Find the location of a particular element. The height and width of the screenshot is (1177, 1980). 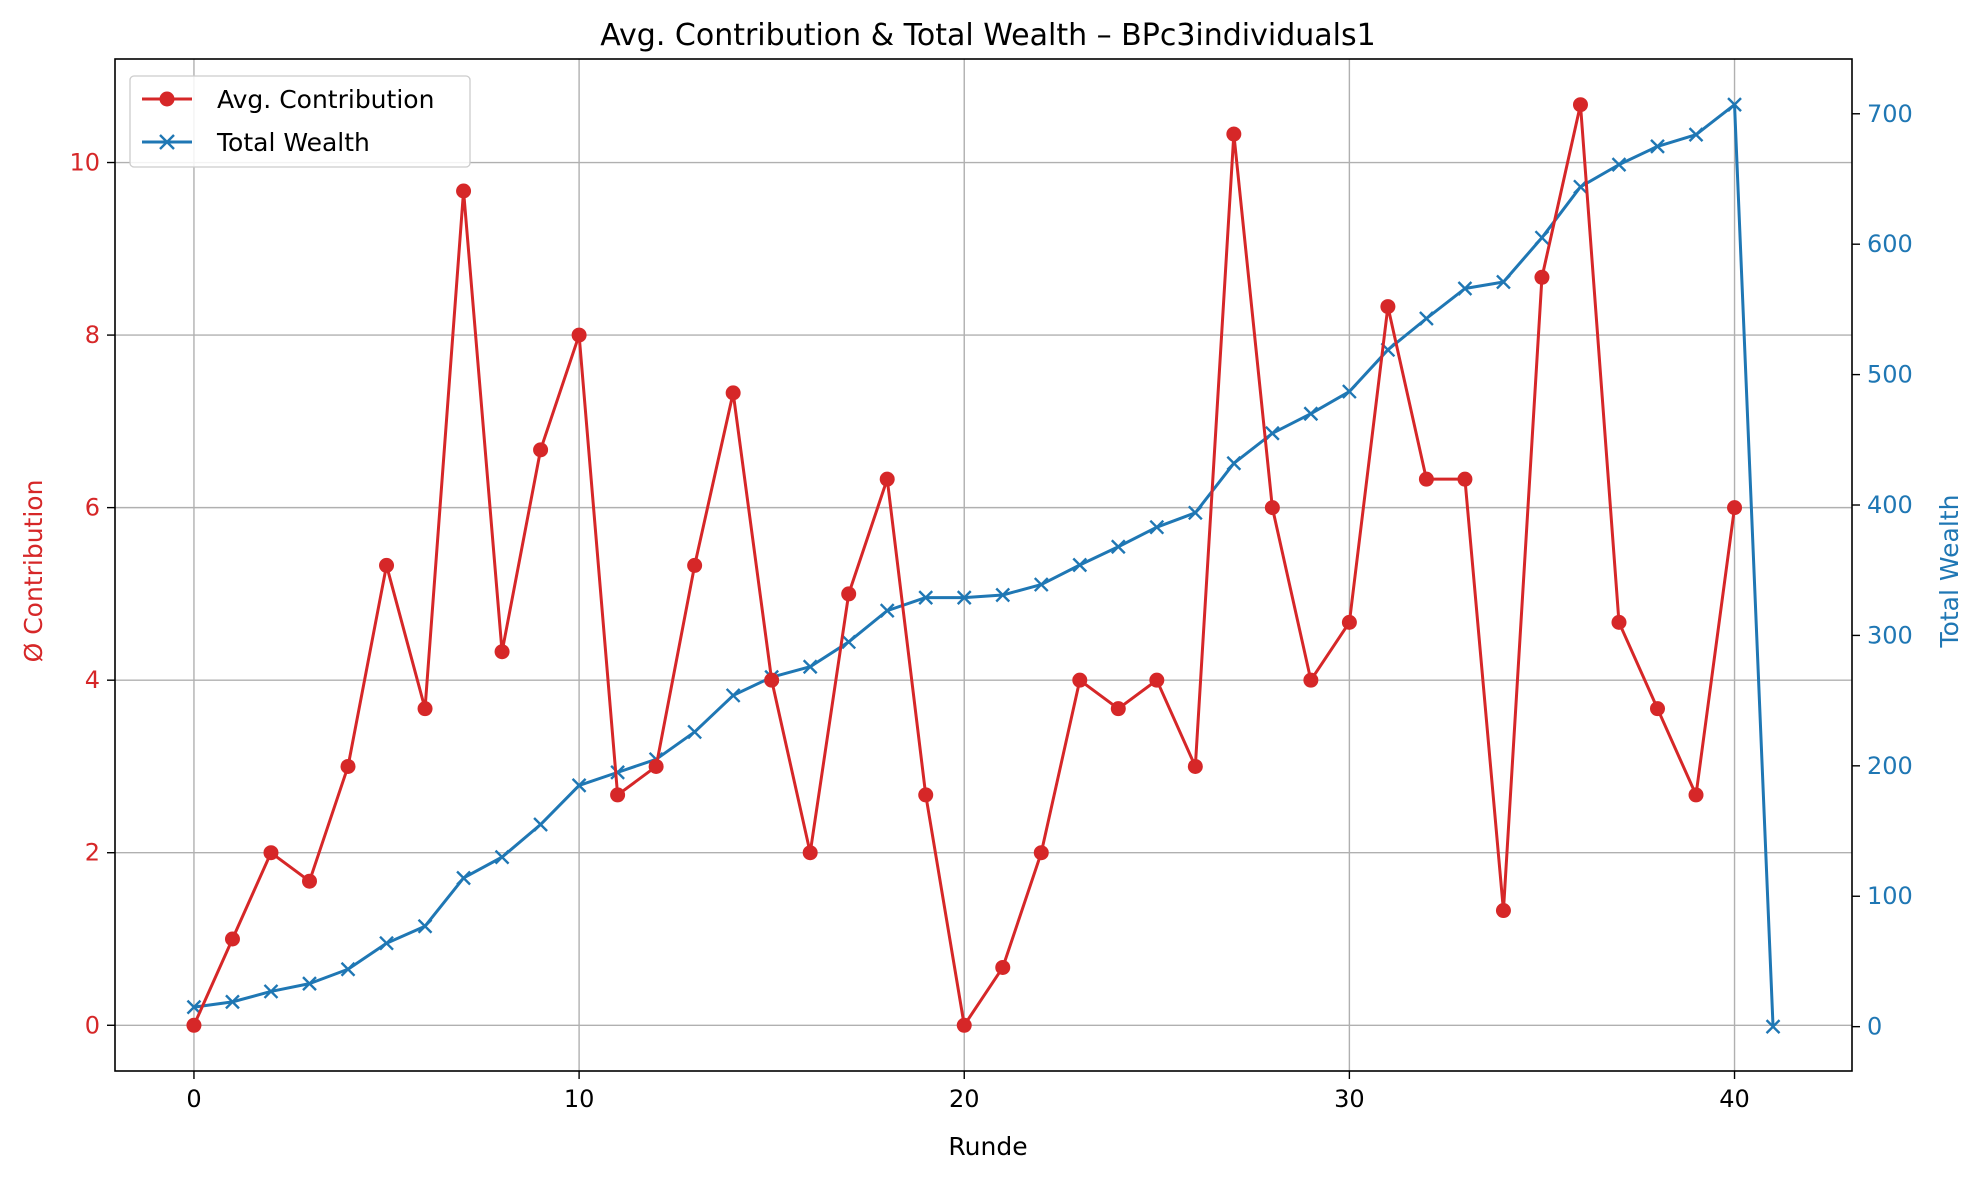

y-right-axis-title: Total Wealth is located at coordinates (1949, 572).